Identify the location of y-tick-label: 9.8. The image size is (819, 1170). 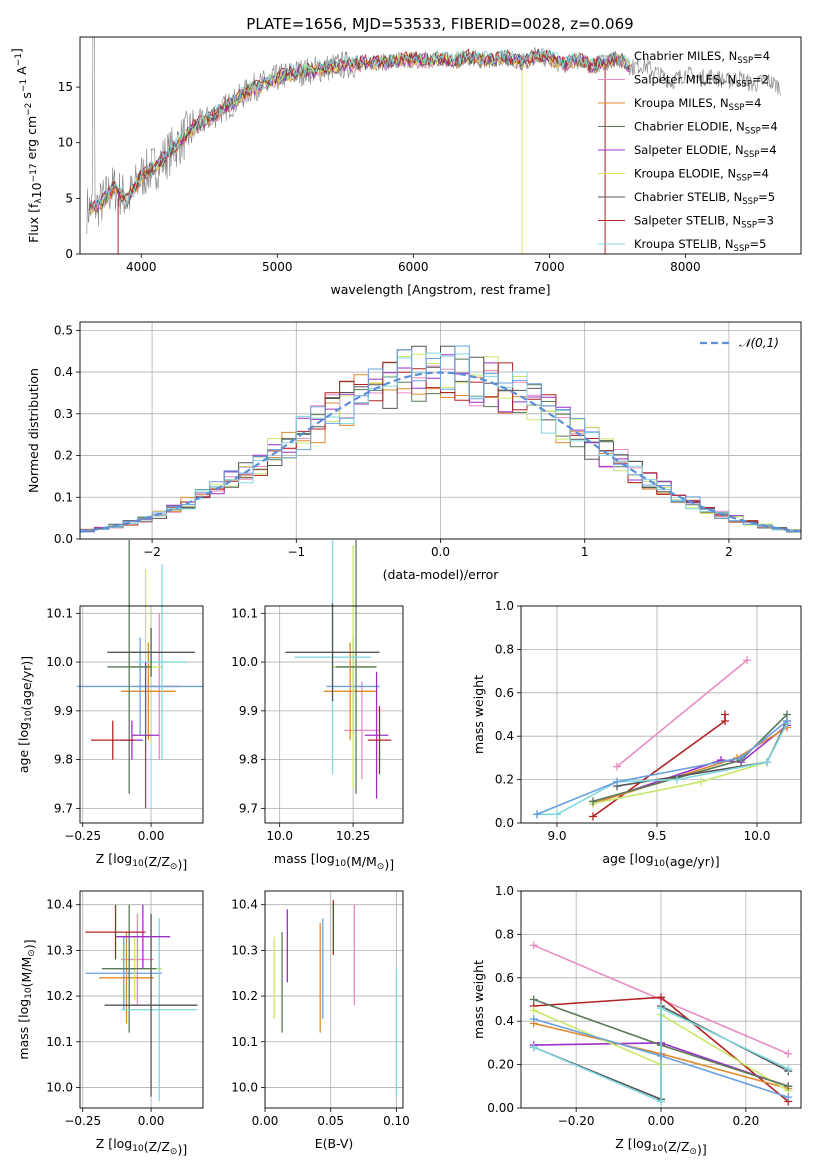
(63, 760).